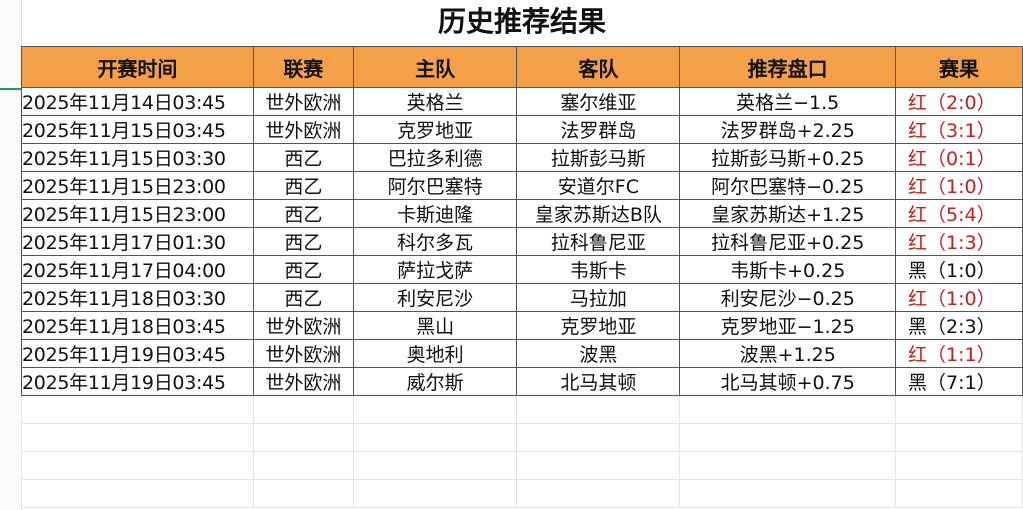 Image resolution: width=1023 pixels, height=510 pixels. What do you see at coordinates (435, 353) in the screenshot?
I see `cell-home: 奥地利` at bounding box center [435, 353].